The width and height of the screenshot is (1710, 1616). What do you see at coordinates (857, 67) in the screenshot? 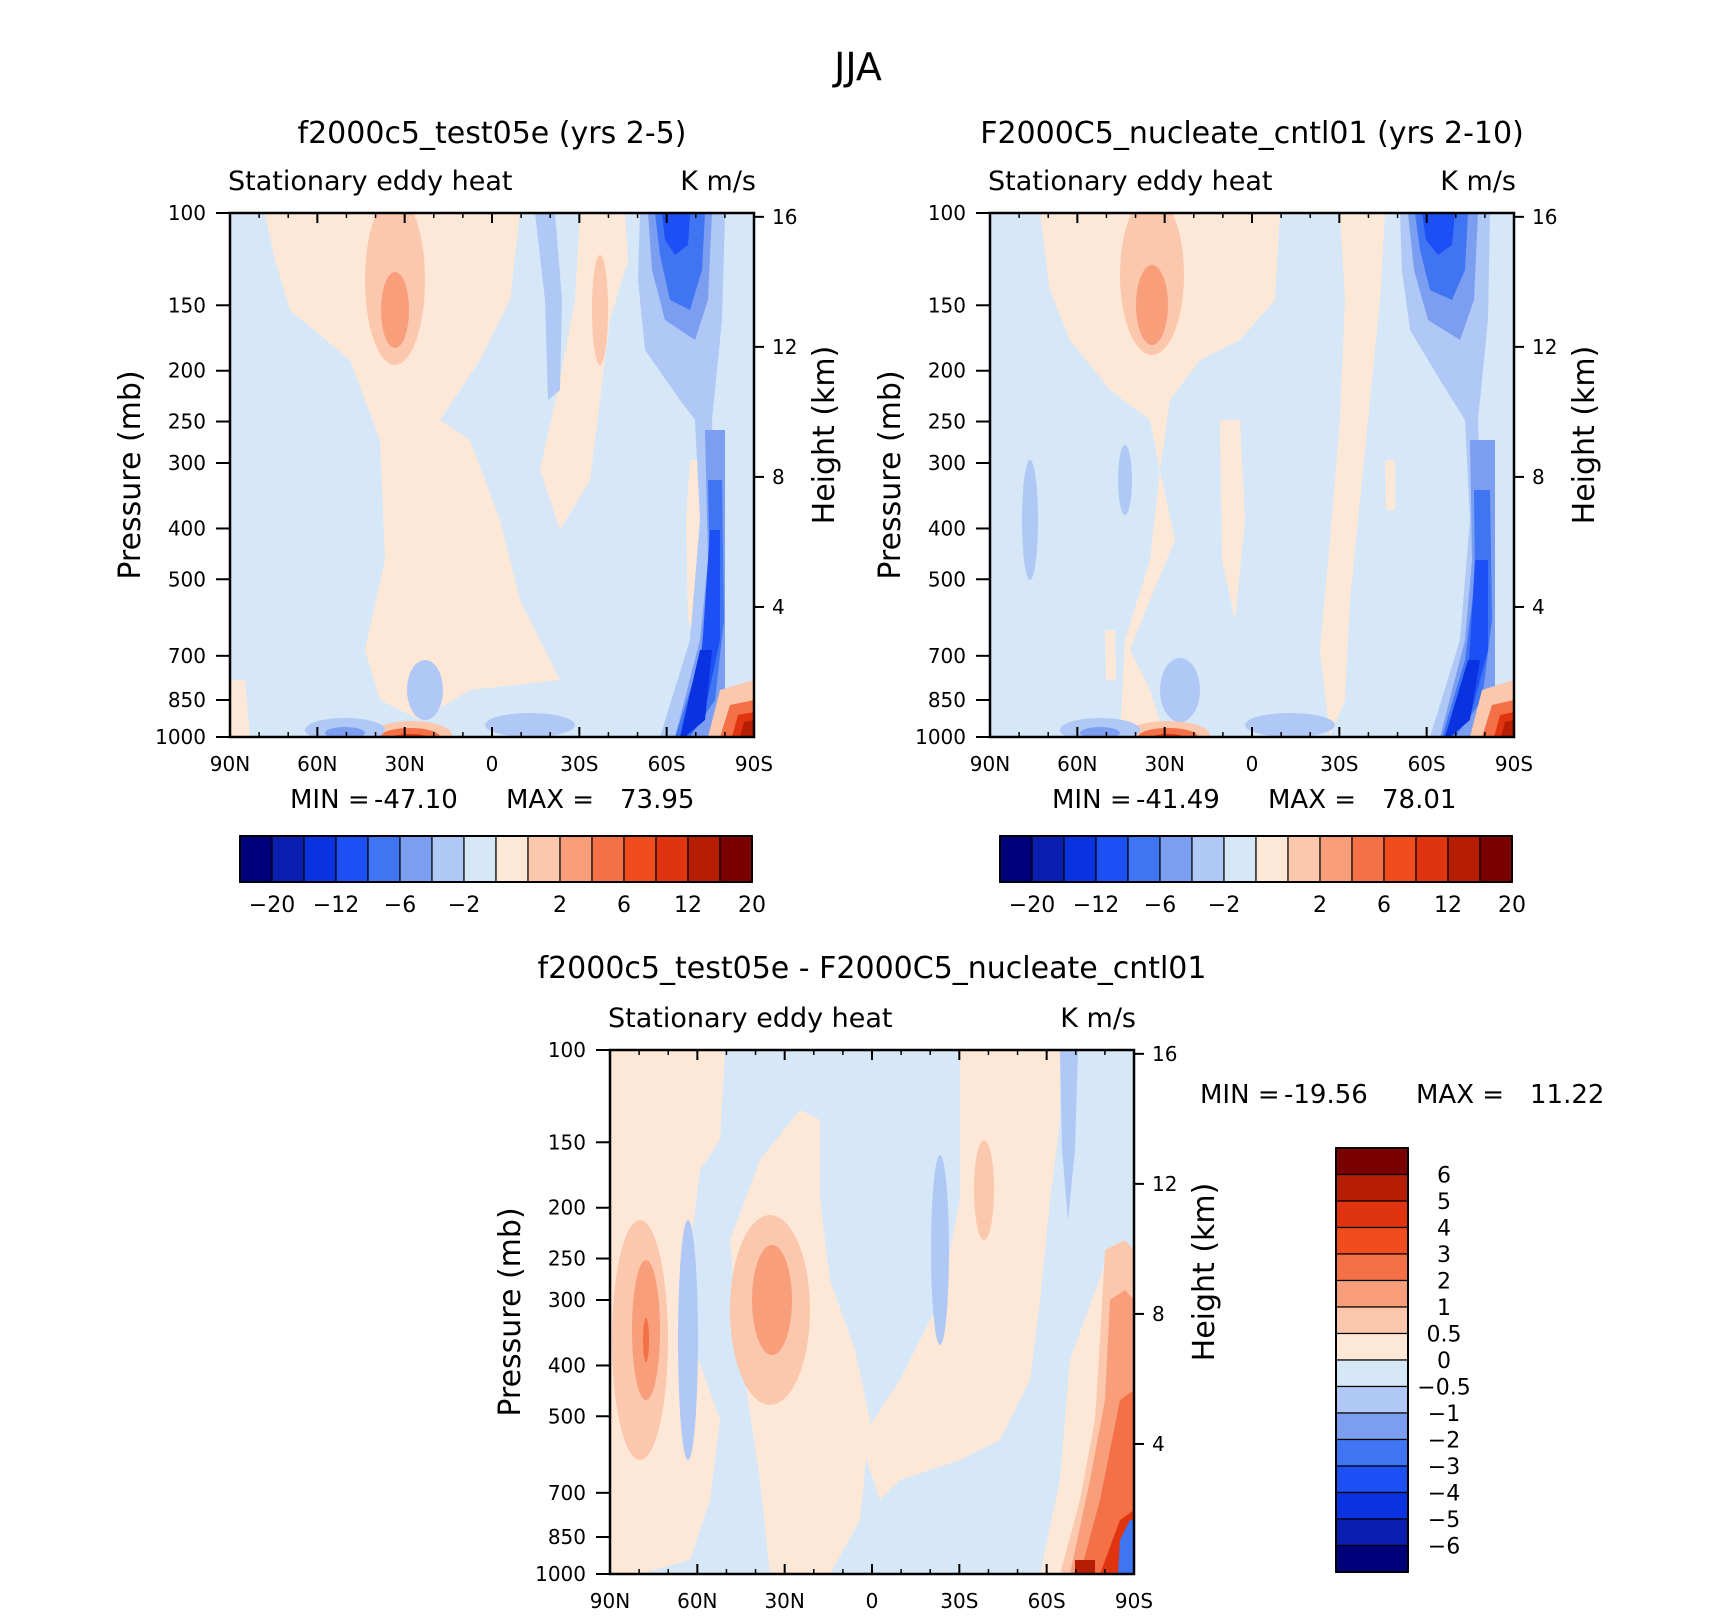
I see `figure-title: JJA` at bounding box center [857, 67].